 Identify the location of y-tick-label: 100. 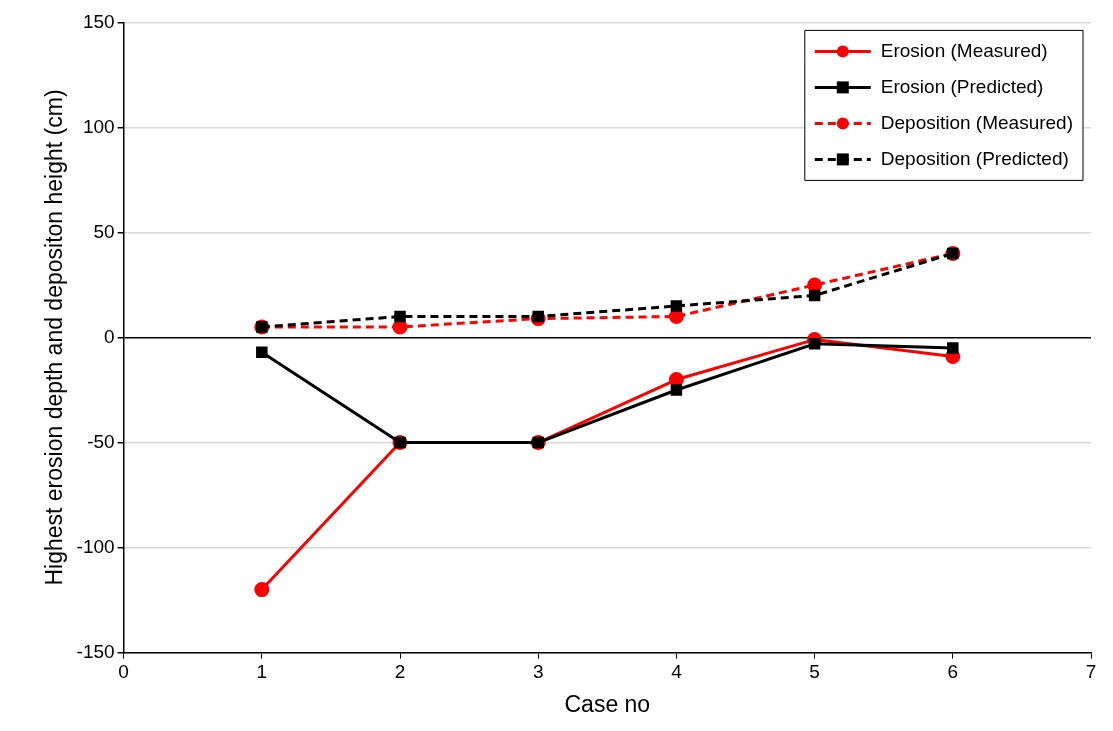
(98, 126).